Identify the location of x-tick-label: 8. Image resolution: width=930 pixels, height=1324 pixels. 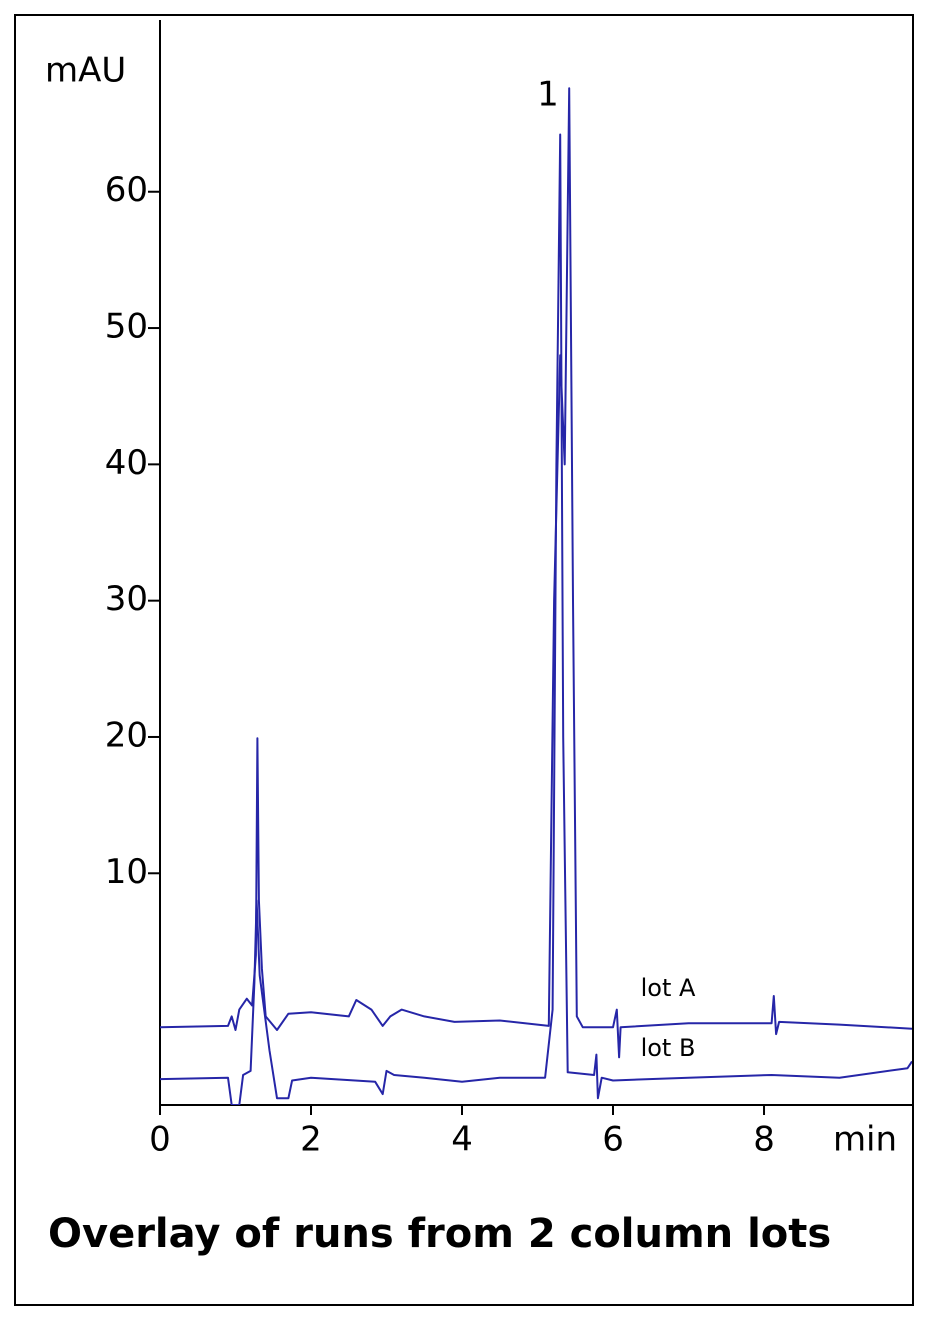
(764, 1140).